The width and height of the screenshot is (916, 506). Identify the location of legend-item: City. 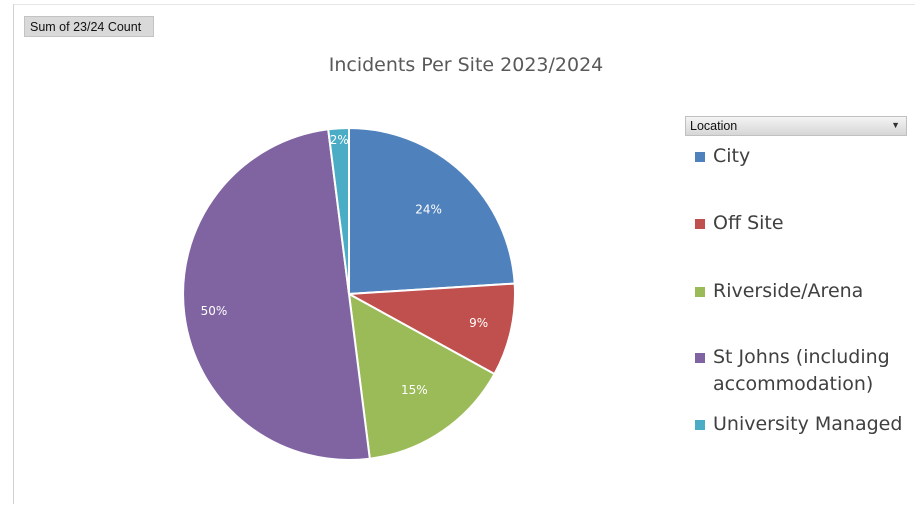
(802, 156).